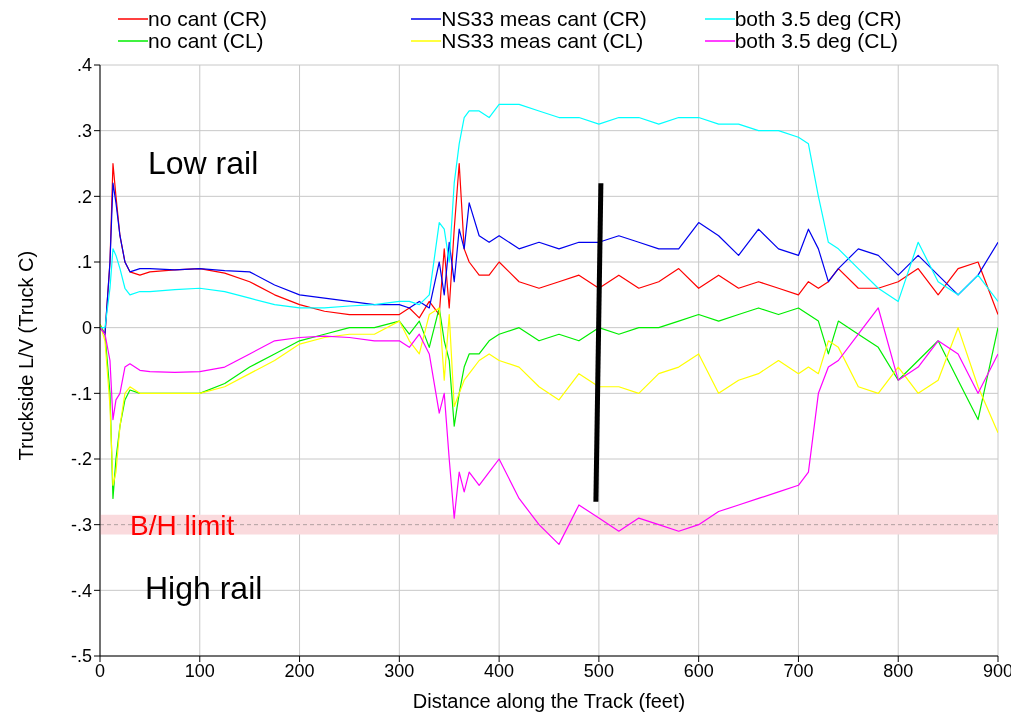 The image size is (1019, 724). Describe the element at coordinates (544, 18) in the screenshot. I see `legend-label: NS33 meas cant (CR)` at that location.